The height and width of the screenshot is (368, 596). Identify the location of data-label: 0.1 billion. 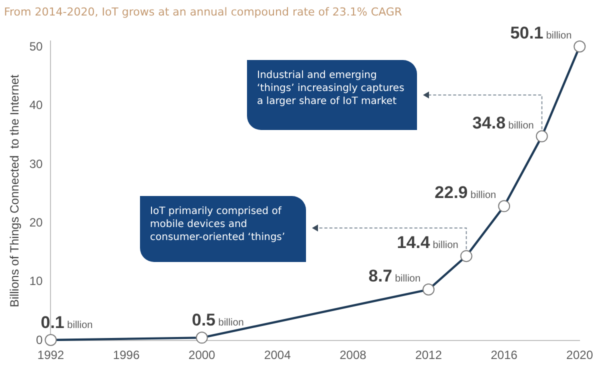
(66, 322).